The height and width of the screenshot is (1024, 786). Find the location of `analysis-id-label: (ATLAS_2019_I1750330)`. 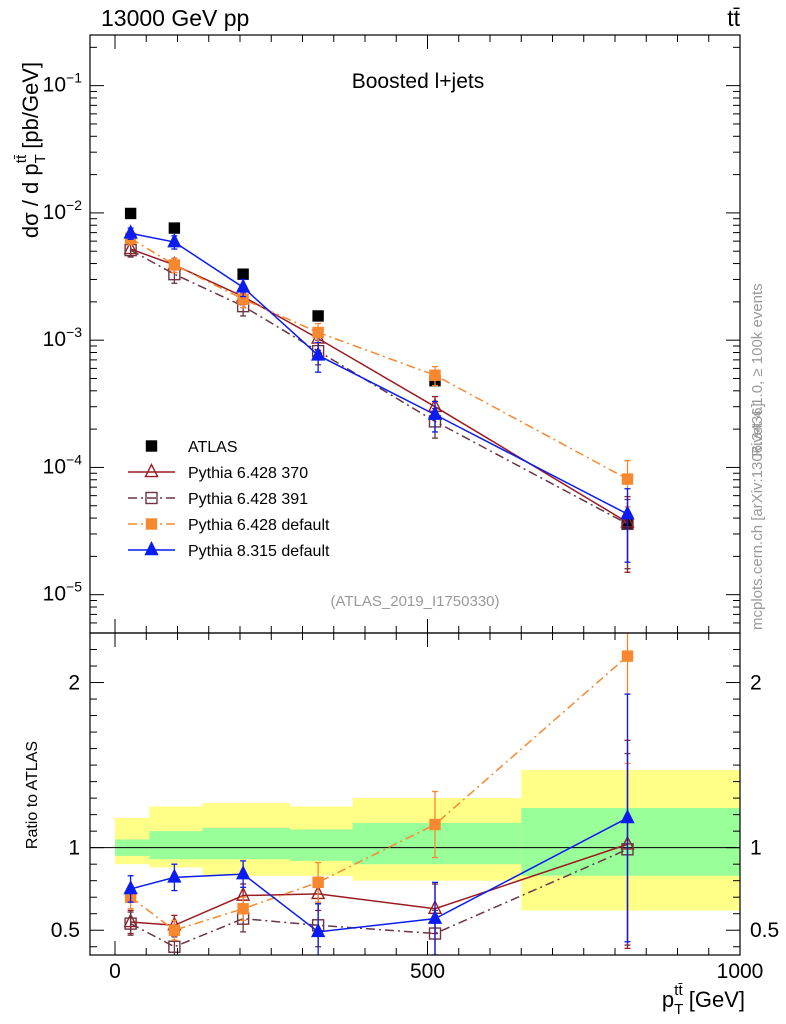

analysis-id-label: (ATLAS_2019_I1750330) is located at coordinates (414, 601).